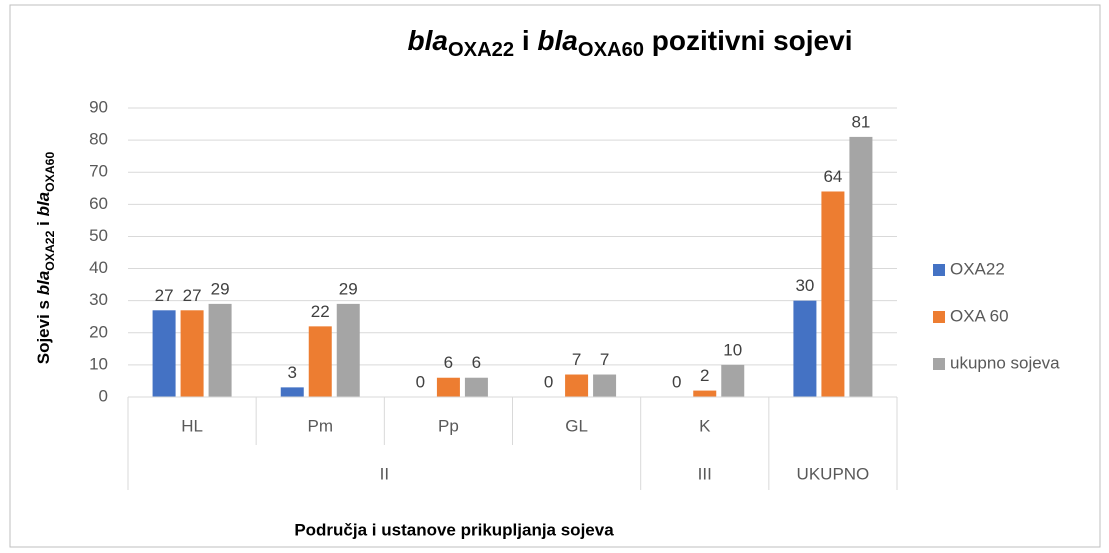 Image resolution: width=1109 pixels, height=553 pixels. What do you see at coordinates (525, 40) in the screenshot?
I see `title-part: i` at bounding box center [525, 40].